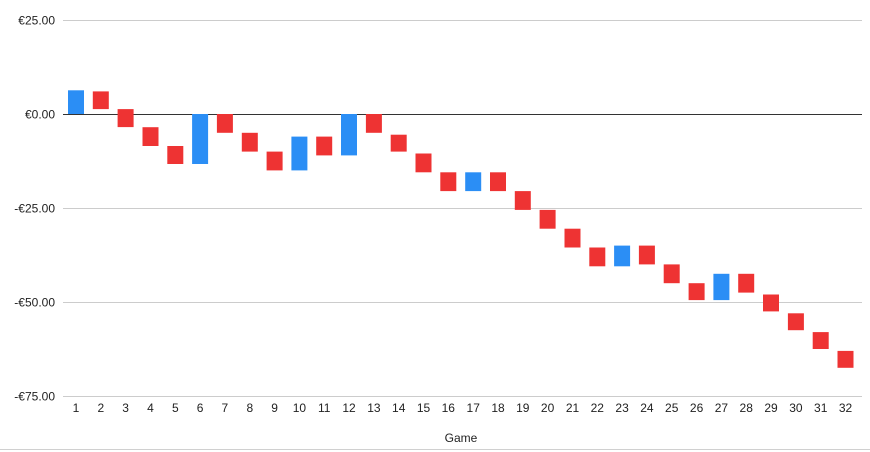  What do you see at coordinates (40, 115) in the screenshot?
I see `y-tick-label: €0.00` at bounding box center [40, 115].